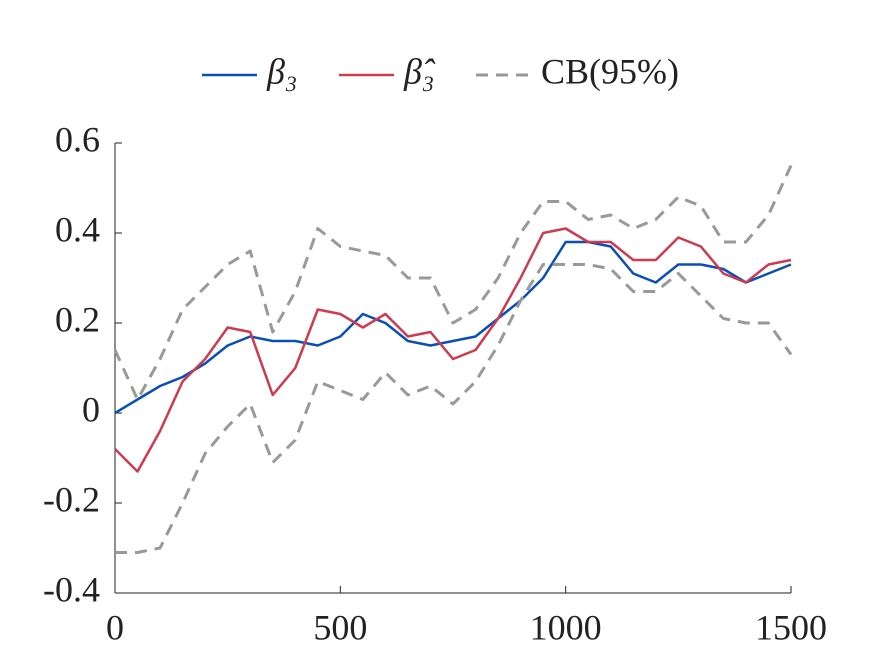 The image size is (875, 656). I want to click on x-tick-label: 1500, so click(791, 627).